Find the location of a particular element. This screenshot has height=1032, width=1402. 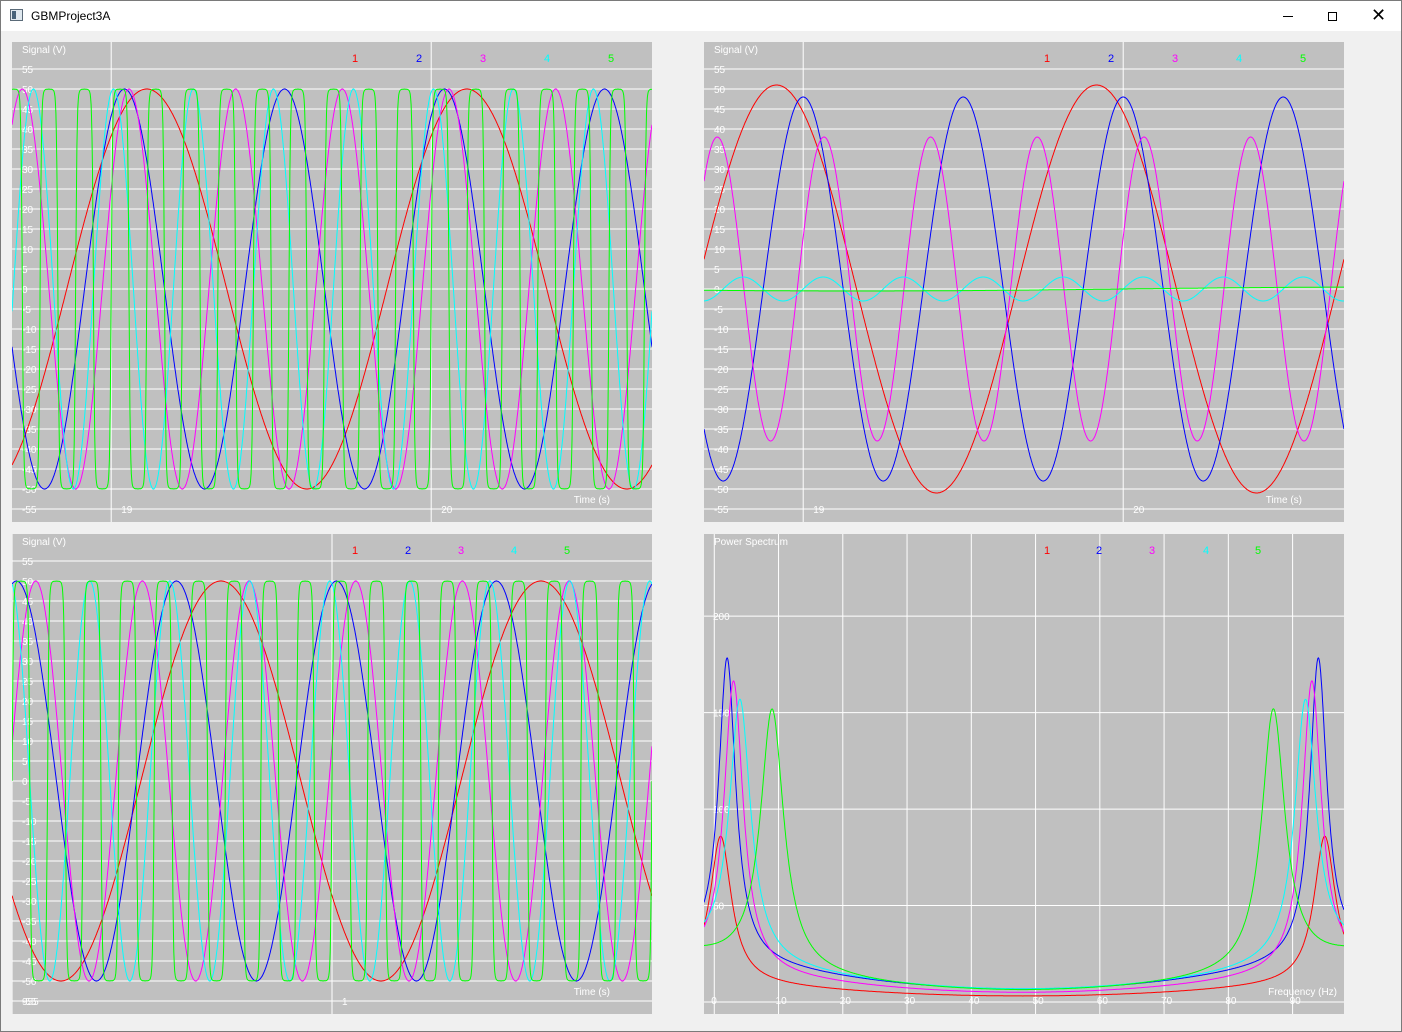

close-button: ✕ is located at coordinates (1378, 16).